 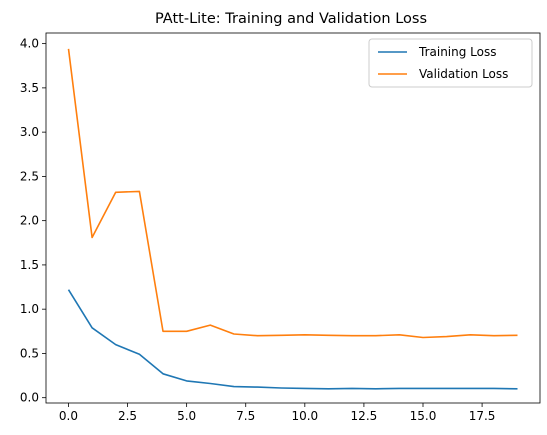 I want to click on y-tick-label: 1.0, so click(x=29, y=309).